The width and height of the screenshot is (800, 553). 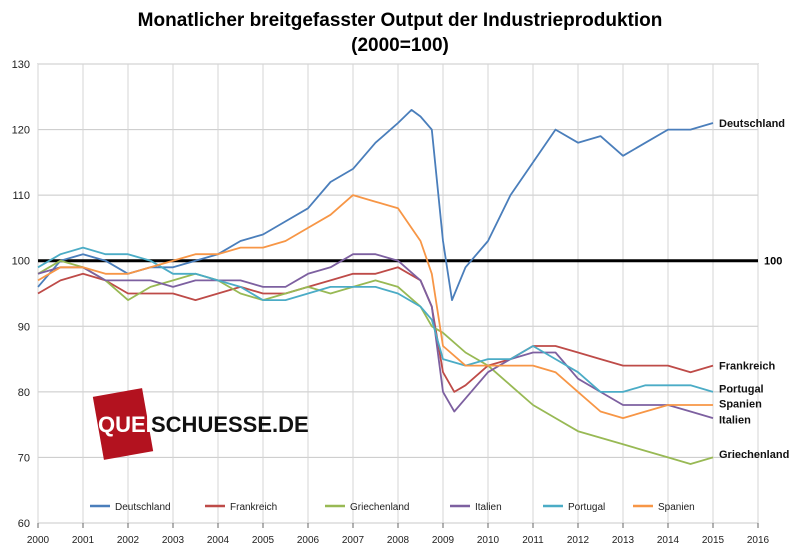 What do you see at coordinates (230, 424) in the screenshot?
I see `watermark-logo-text-dark: SCHUESSE.DE` at bounding box center [230, 424].